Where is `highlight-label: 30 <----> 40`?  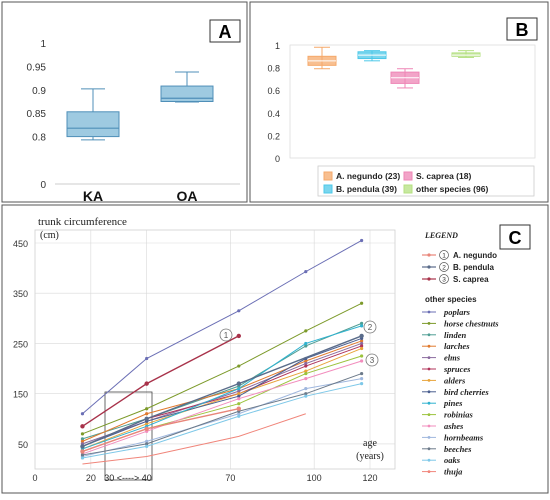
highlight-label: 30 <----> 40 is located at coordinates (128, 478).